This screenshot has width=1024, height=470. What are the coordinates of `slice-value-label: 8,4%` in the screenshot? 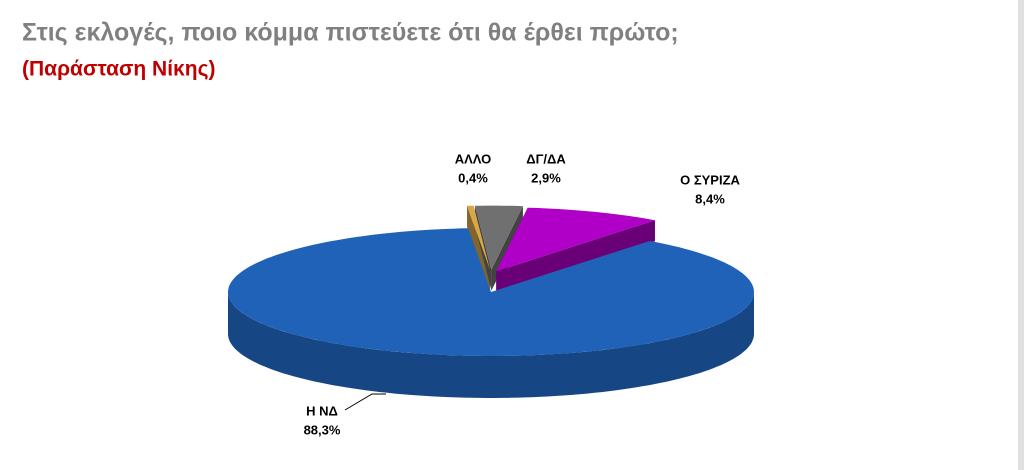 It's located at (710, 198).